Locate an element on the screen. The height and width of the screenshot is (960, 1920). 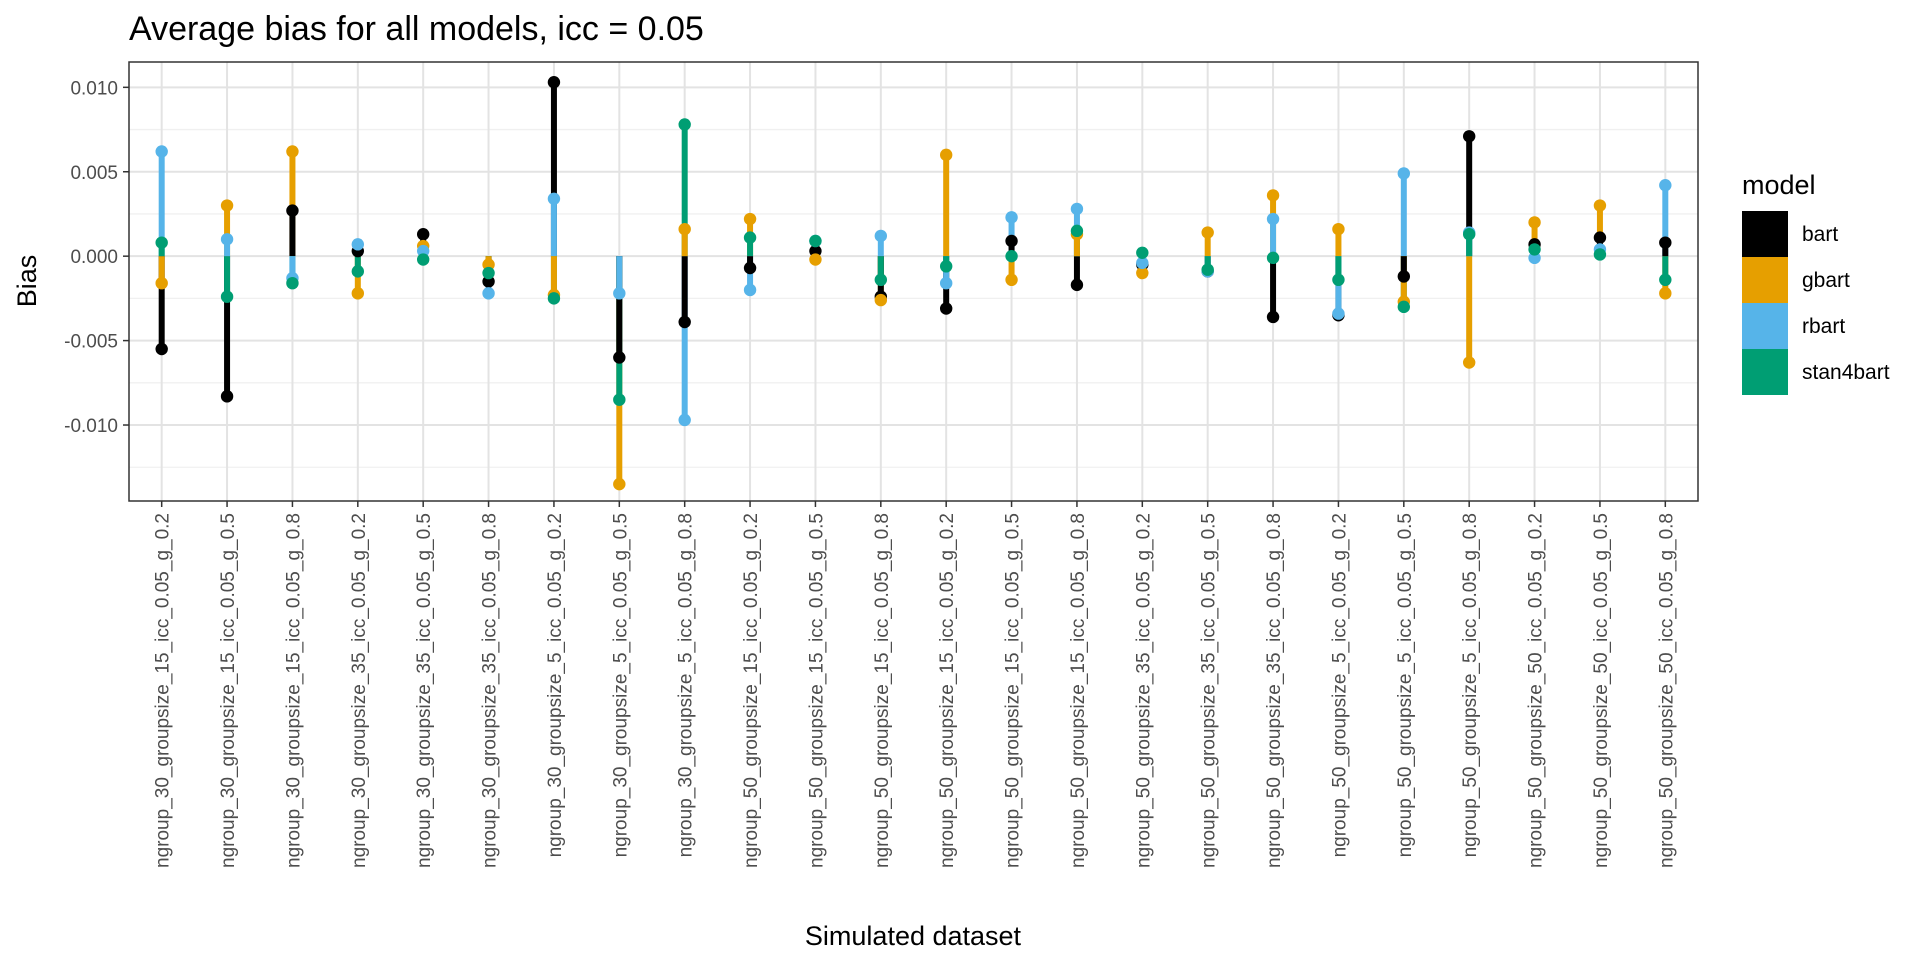
legend-label-bart: bart is located at coordinates (1820, 234).